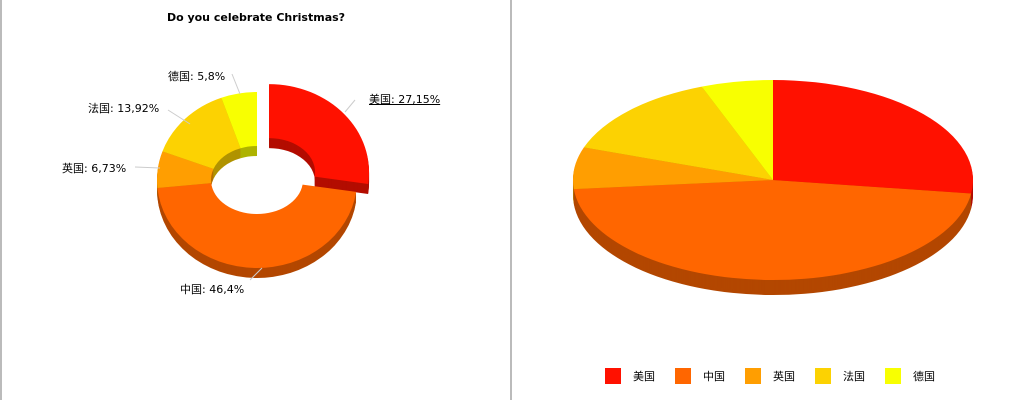 This screenshot has width=1030, height=400. I want to click on label-france: 法国: 13,92%, so click(124, 108).